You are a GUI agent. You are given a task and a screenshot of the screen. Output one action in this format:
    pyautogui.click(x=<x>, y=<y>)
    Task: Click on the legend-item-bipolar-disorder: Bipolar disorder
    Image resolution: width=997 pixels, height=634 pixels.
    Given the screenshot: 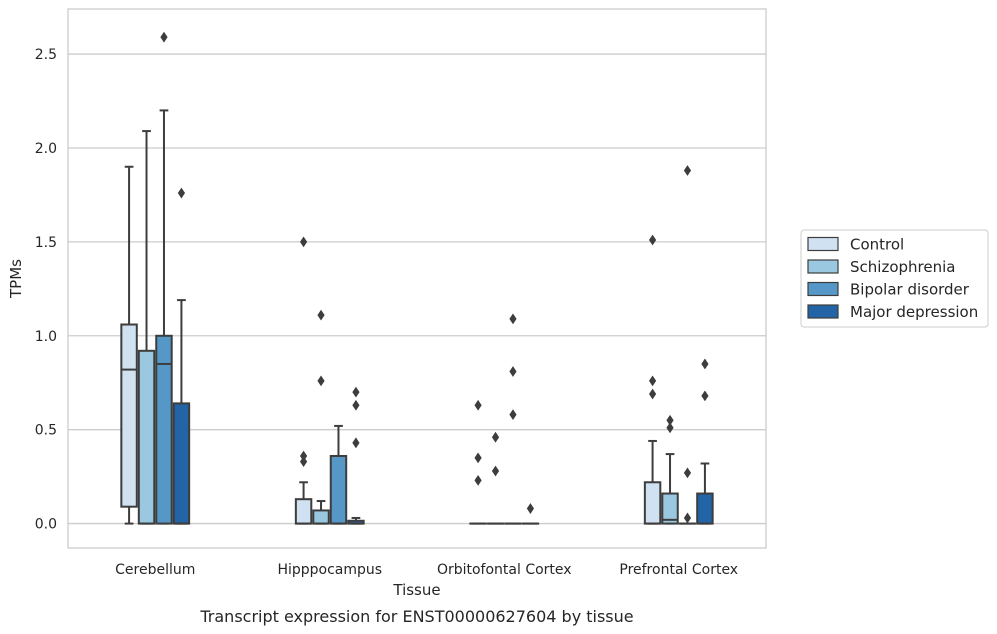 What is the action you would take?
    pyautogui.click(x=888, y=290)
    